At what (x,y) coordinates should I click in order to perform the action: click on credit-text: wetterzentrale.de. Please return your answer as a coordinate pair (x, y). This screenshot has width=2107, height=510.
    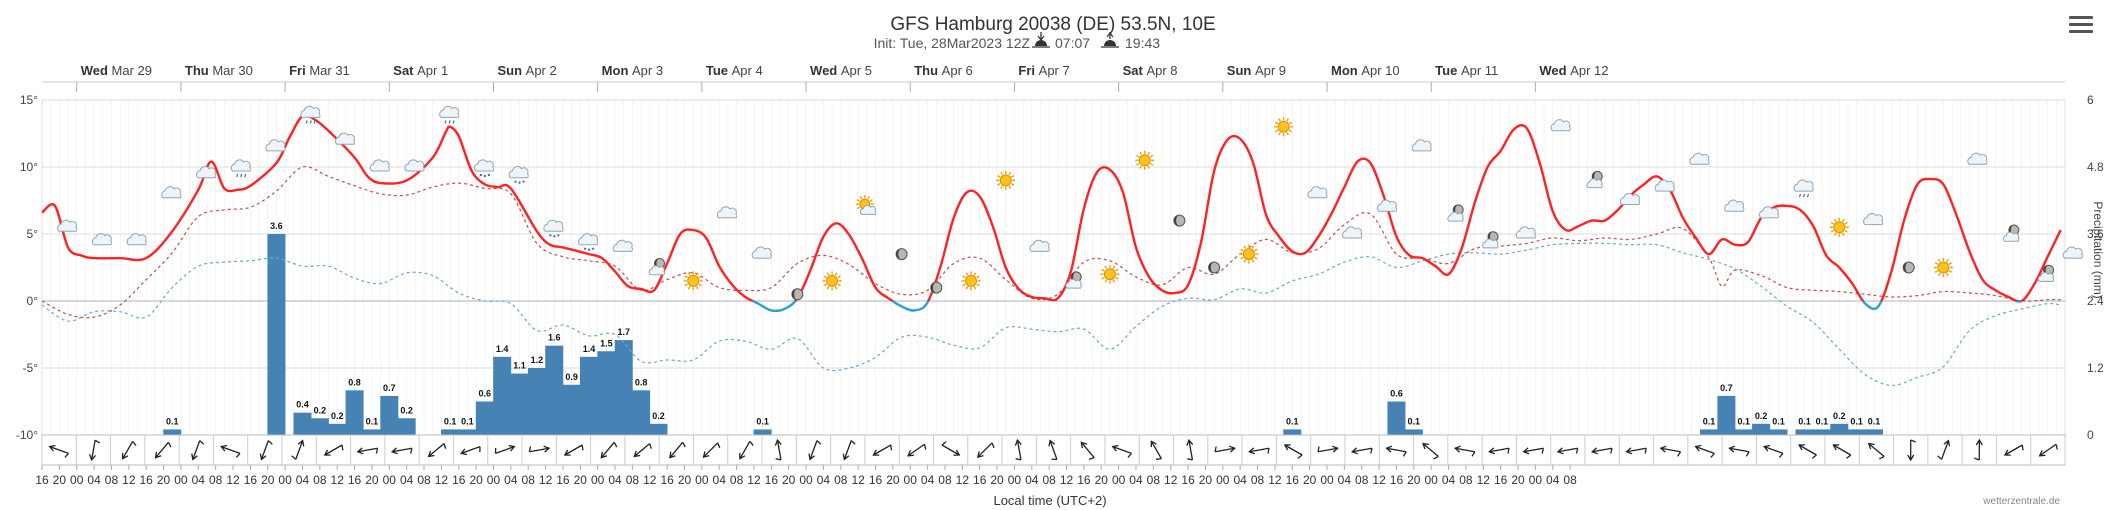
    Looking at the image, I should click on (2021, 501).